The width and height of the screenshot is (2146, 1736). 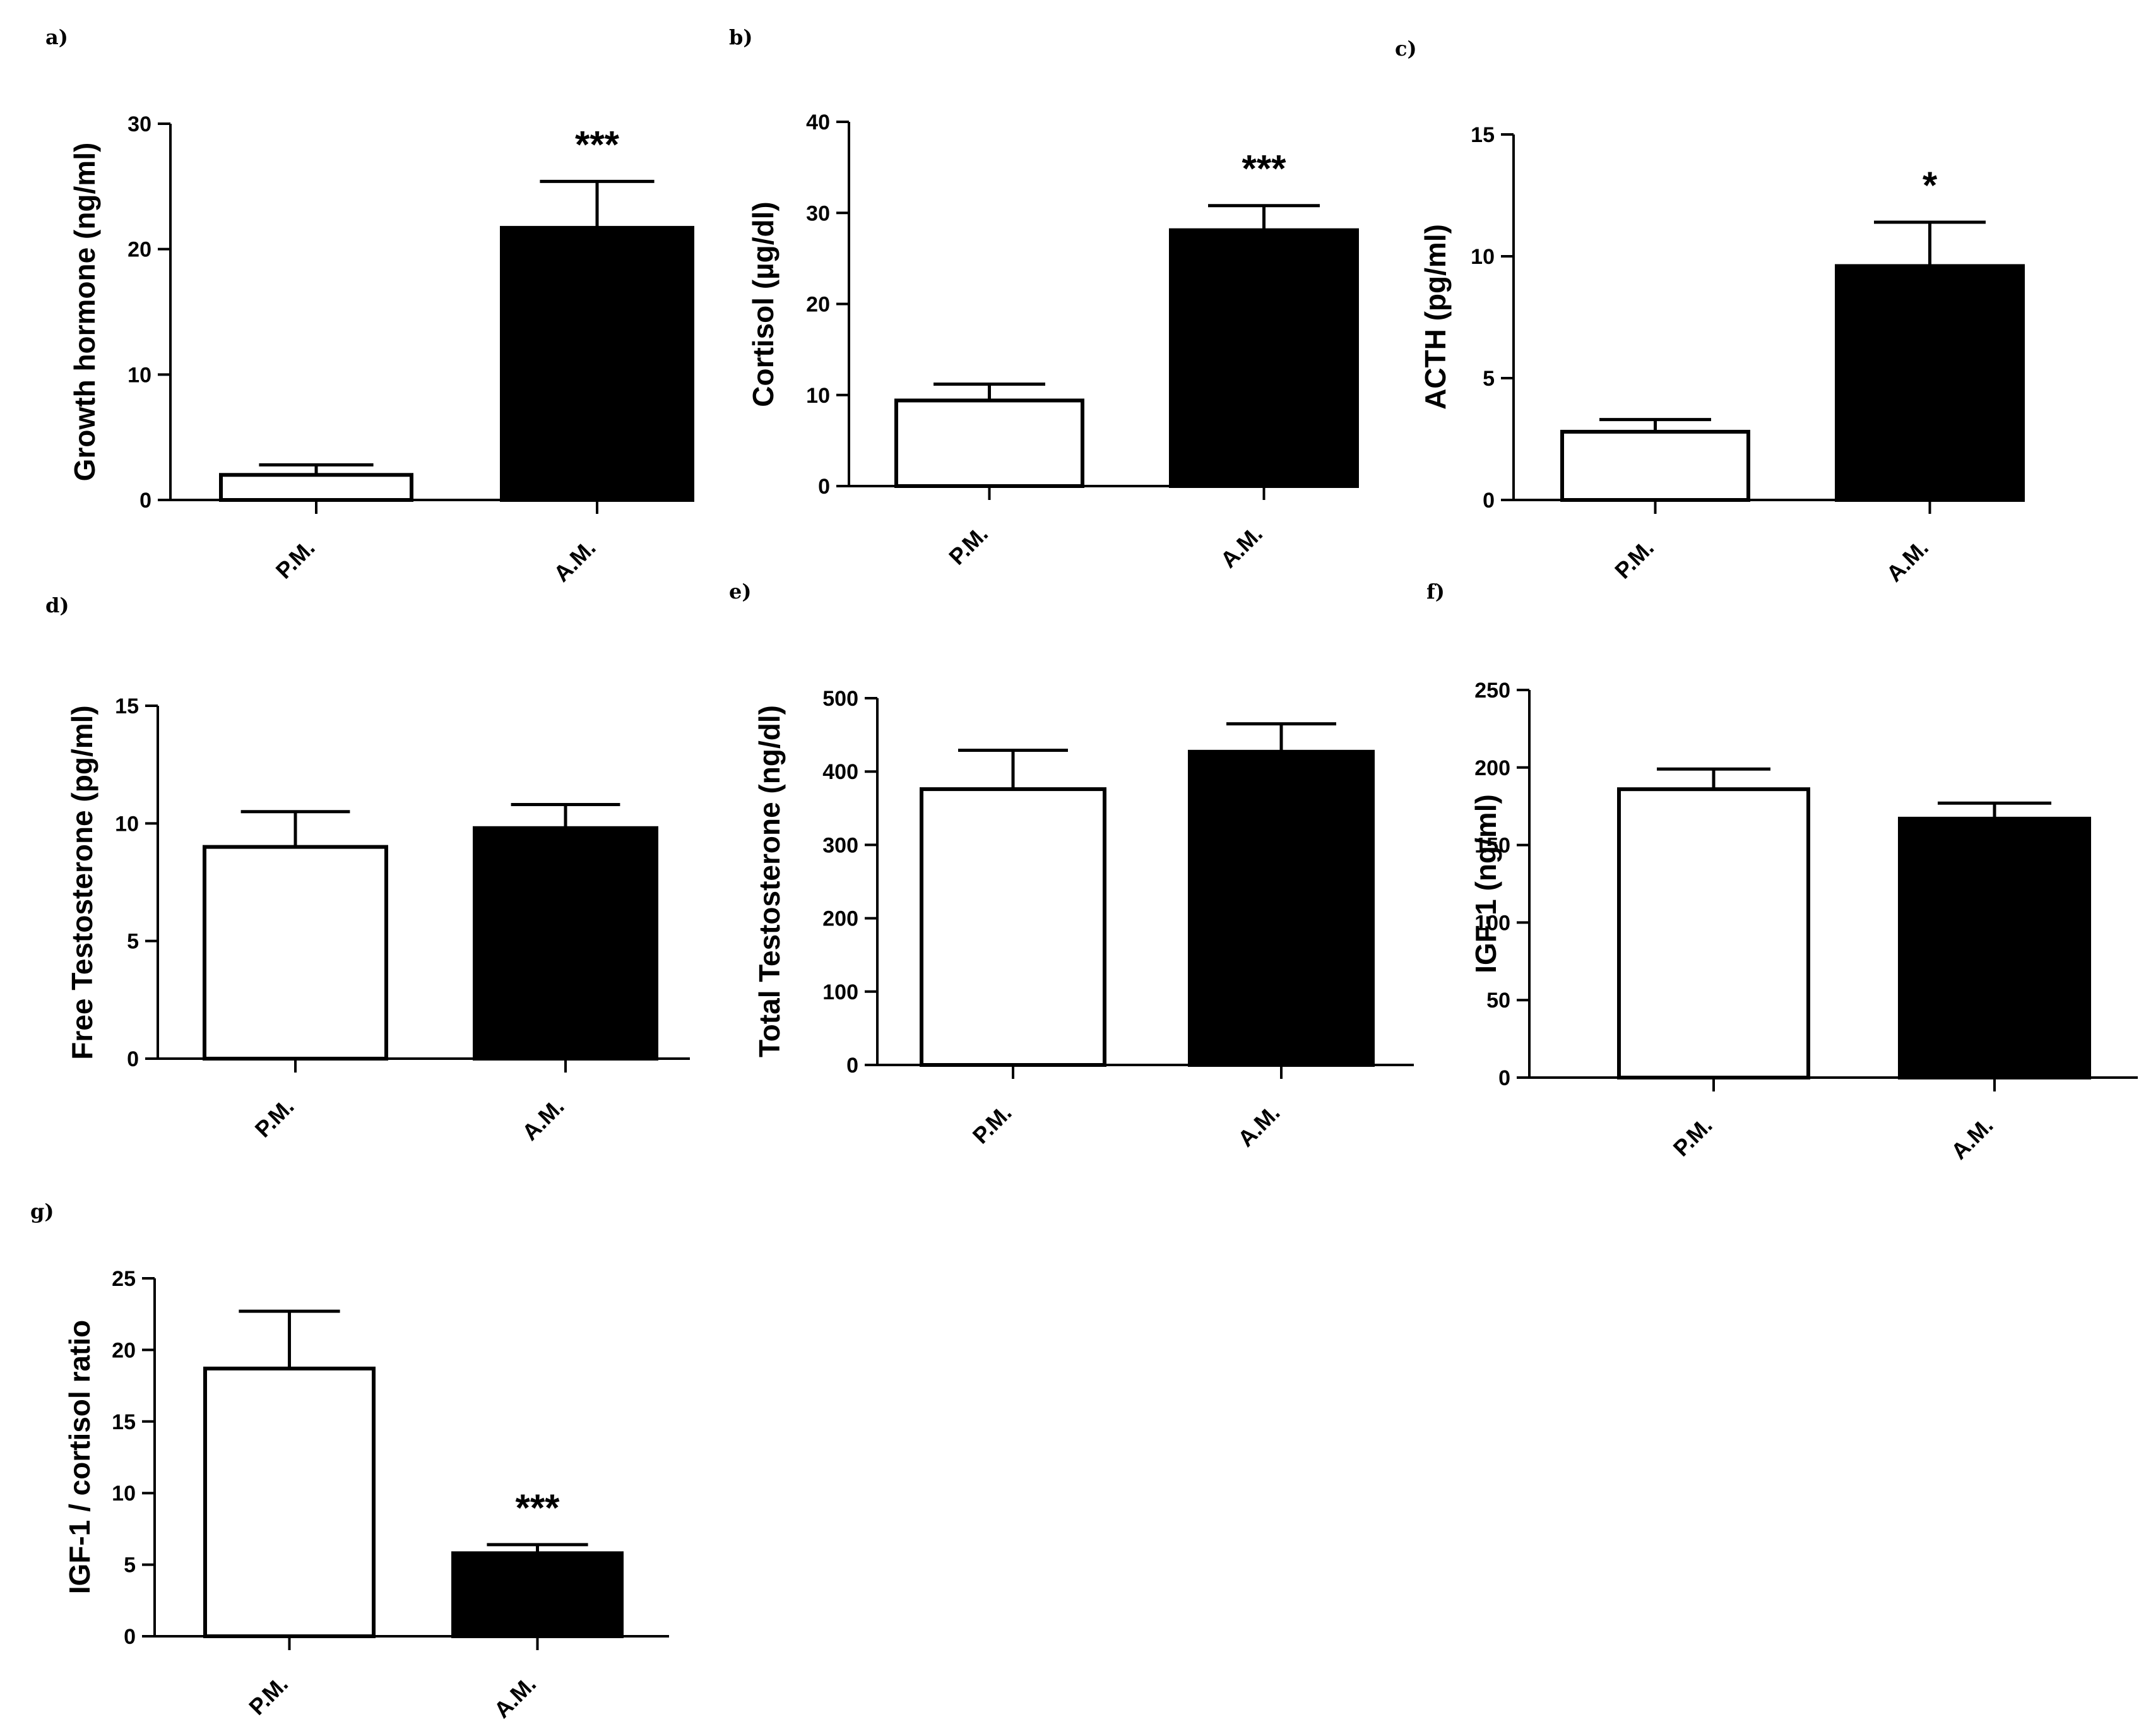 I want to click on y-tick-label: 400, so click(x=840, y=772).